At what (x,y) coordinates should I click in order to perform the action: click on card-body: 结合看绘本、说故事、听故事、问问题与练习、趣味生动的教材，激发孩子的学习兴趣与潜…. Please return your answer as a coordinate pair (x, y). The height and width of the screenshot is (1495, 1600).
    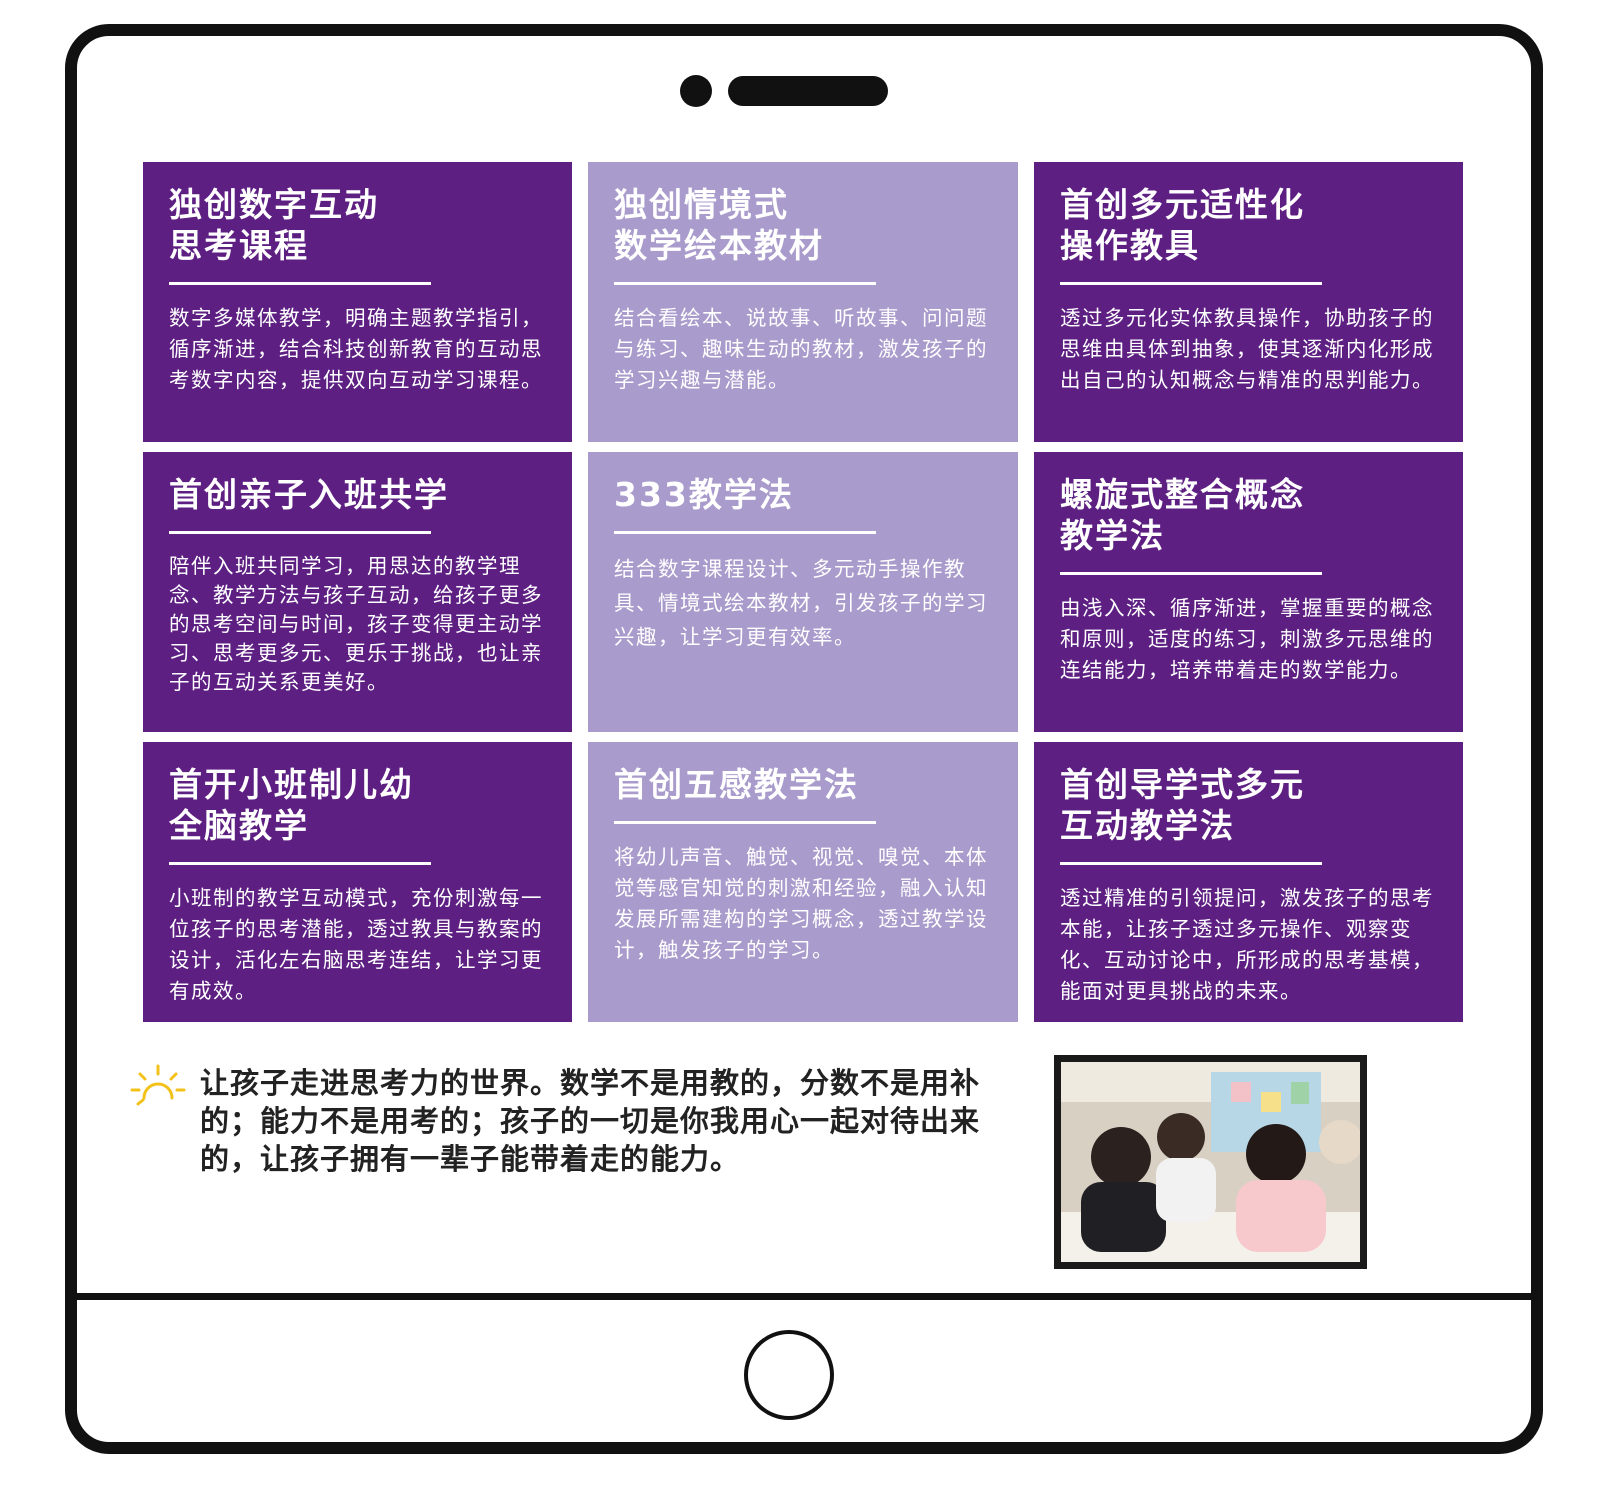
    Looking at the image, I should click on (801, 349).